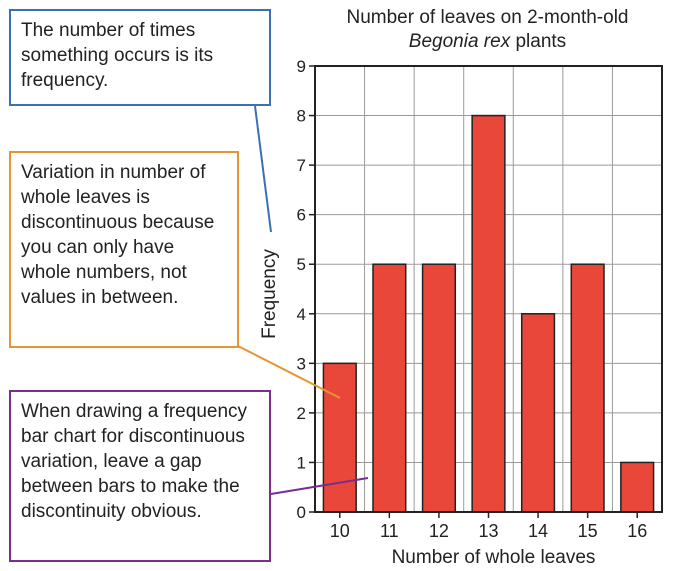 The image size is (675, 571). I want to click on x-tick-label: 16, so click(637, 531).